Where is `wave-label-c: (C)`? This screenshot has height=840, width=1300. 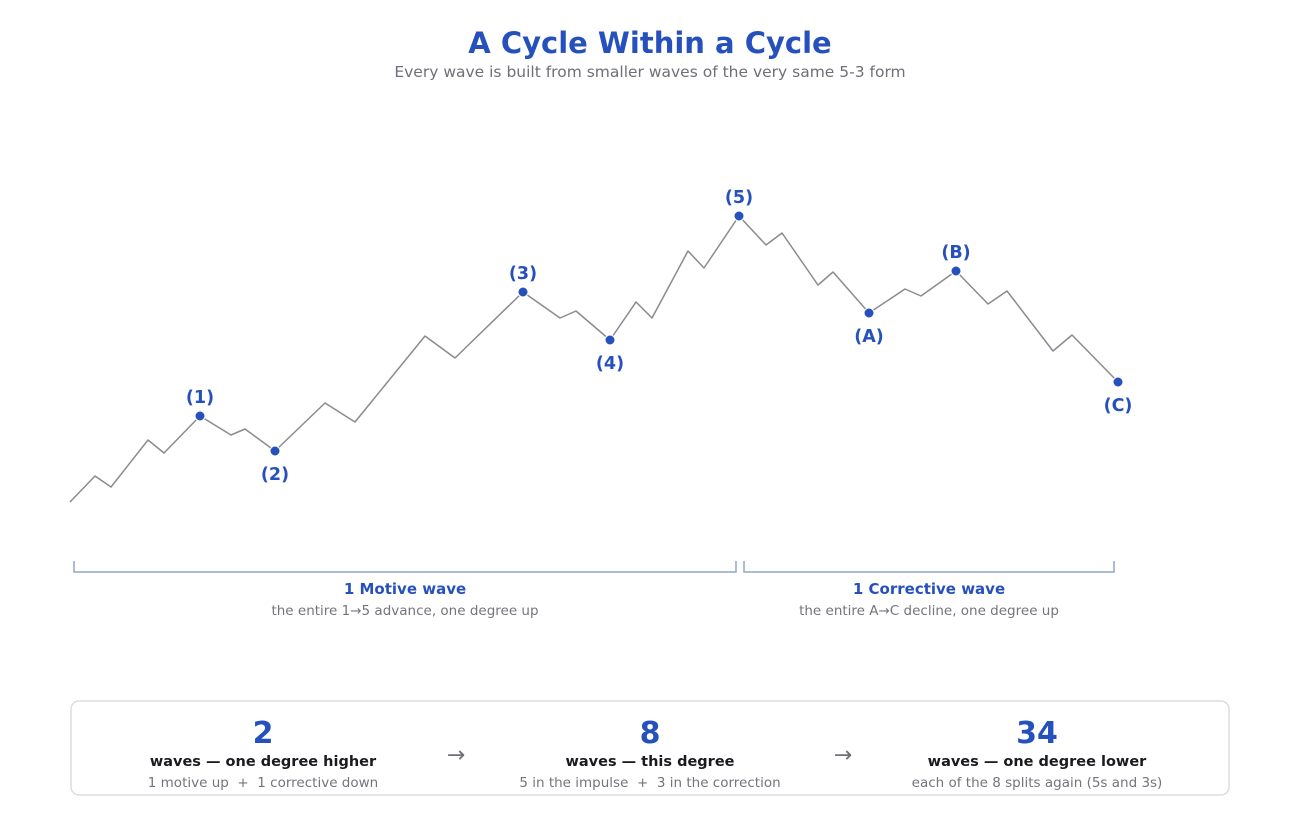
wave-label-c: (C) is located at coordinates (1118, 406).